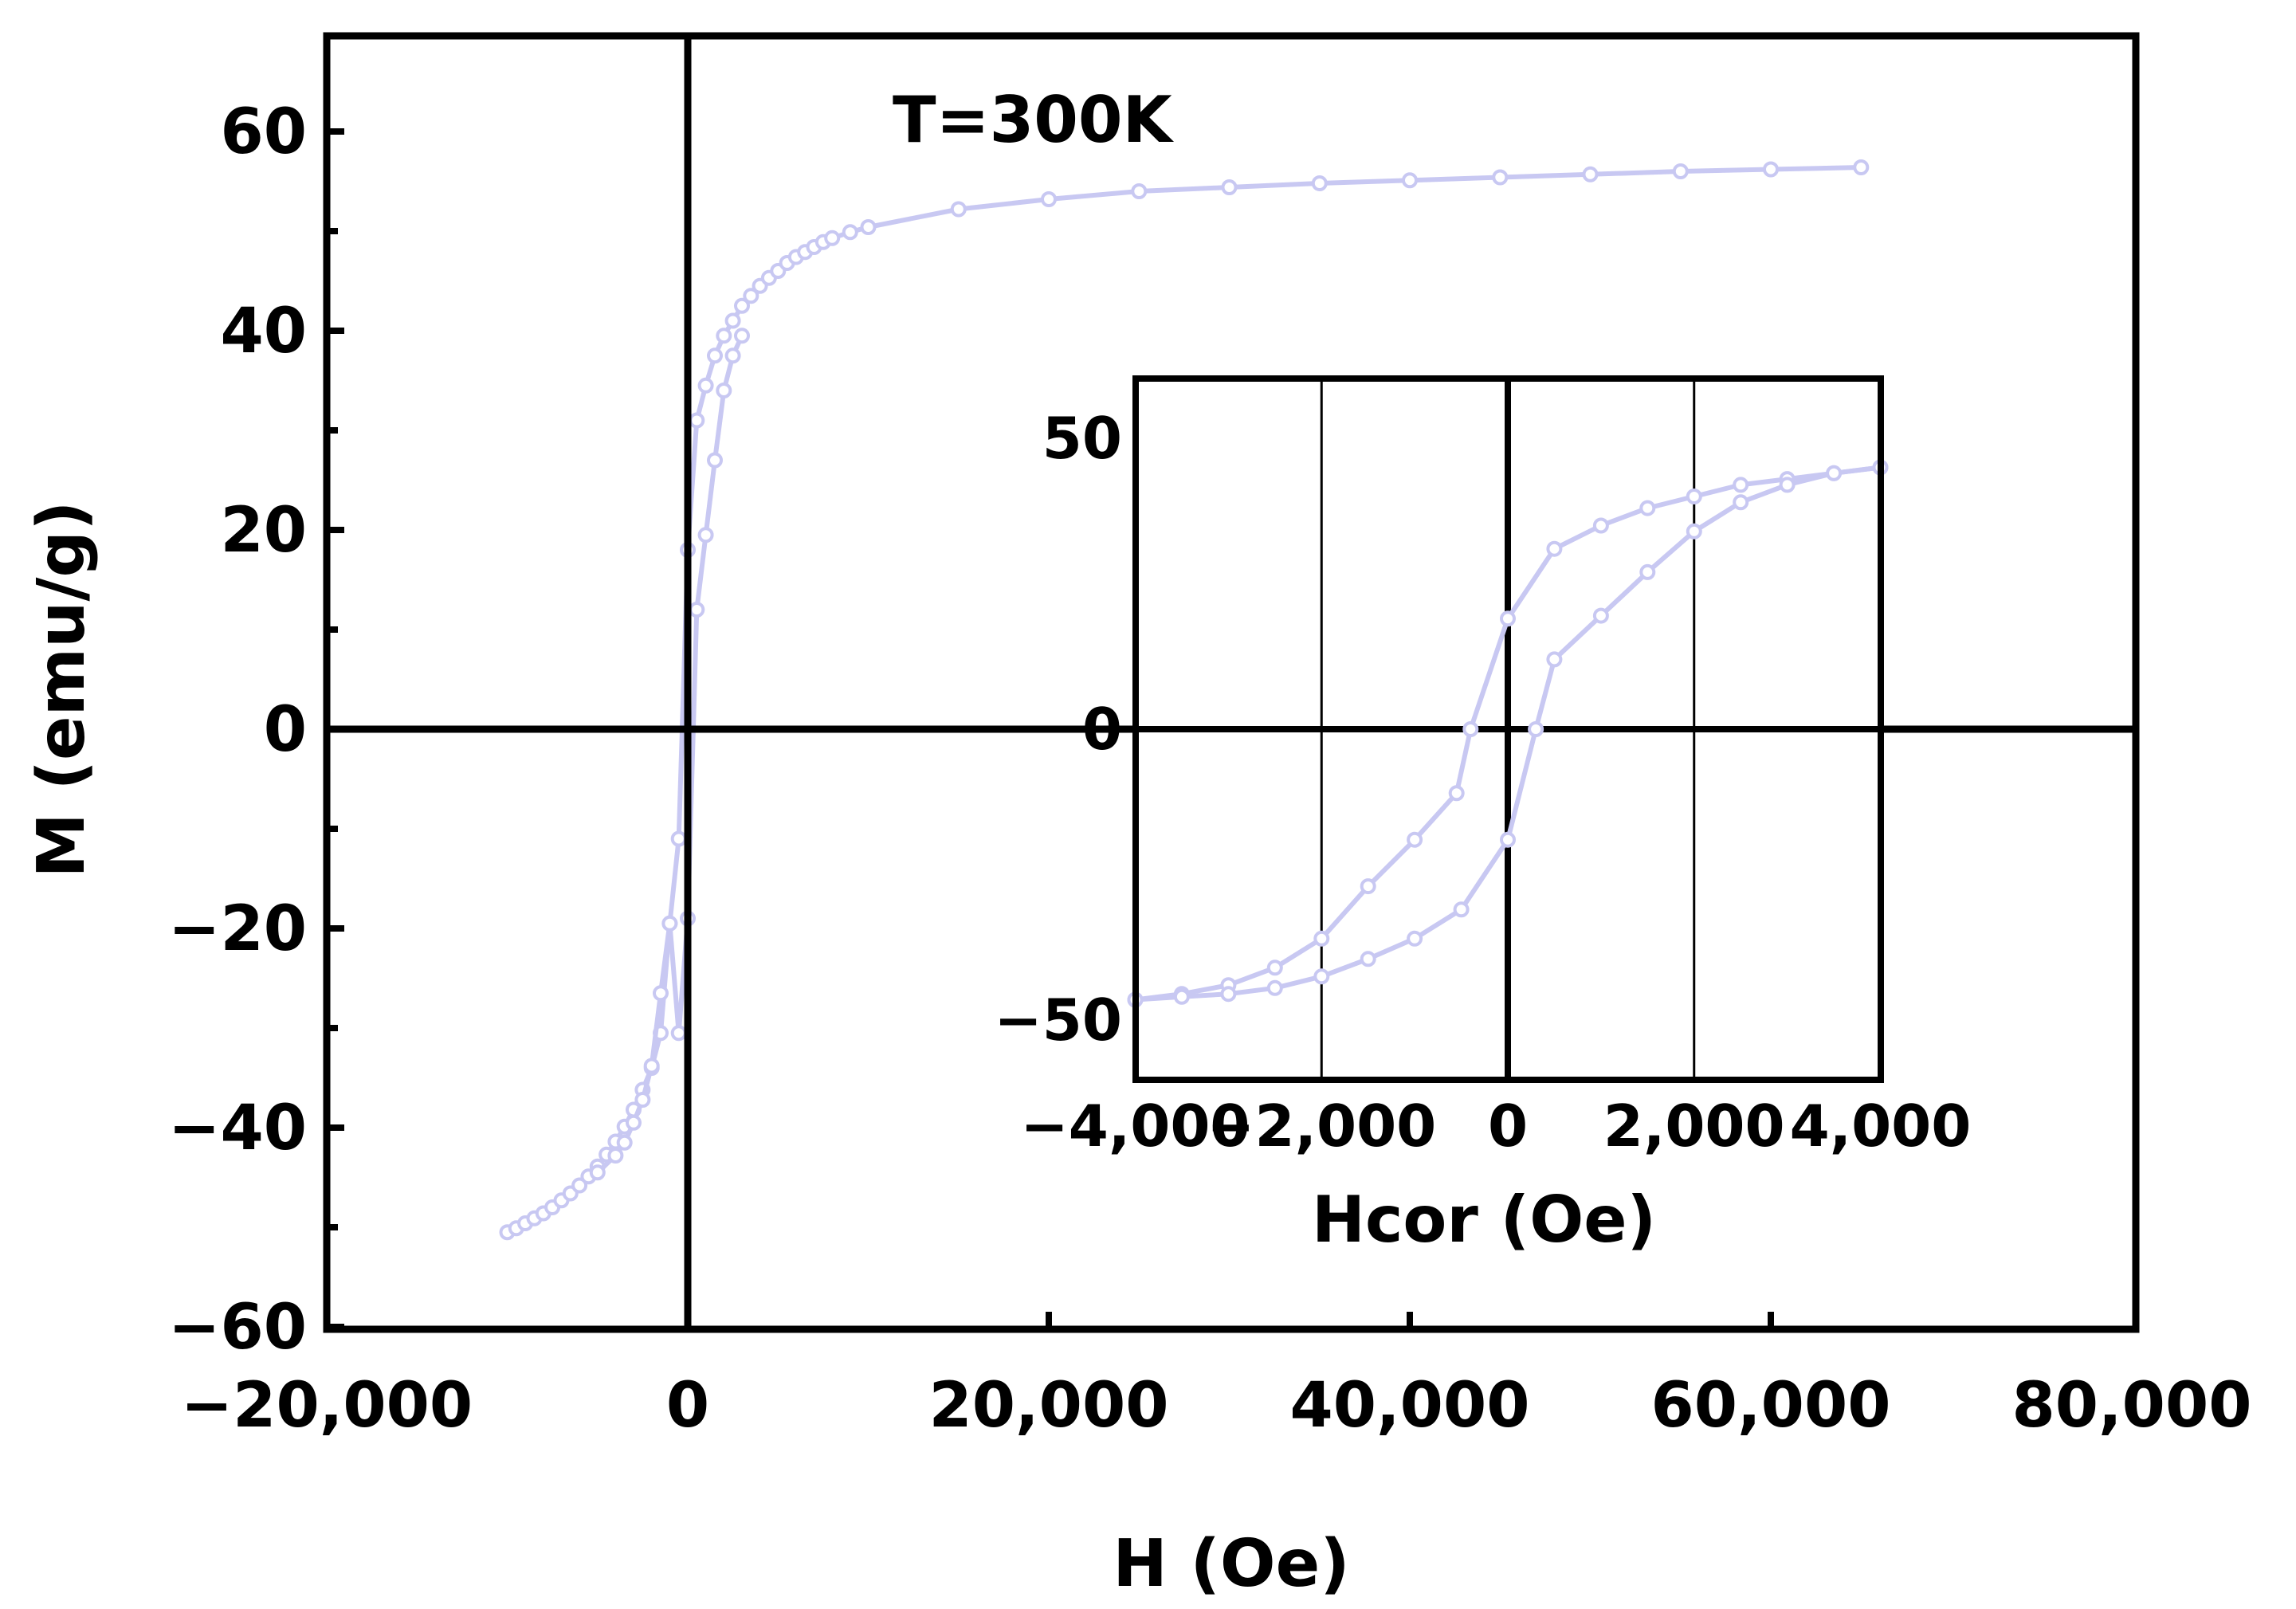 The image size is (2296, 1609). Describe the element at coordinates (2132, 1406) in the screenshot. I see `main-x-tick-label: 80,000` at that location.